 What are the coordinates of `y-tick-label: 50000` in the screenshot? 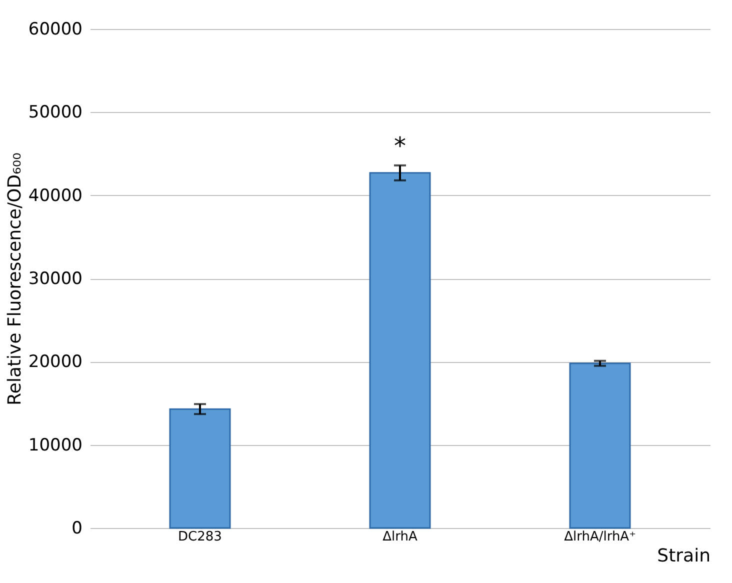 It's located at (55, 112).